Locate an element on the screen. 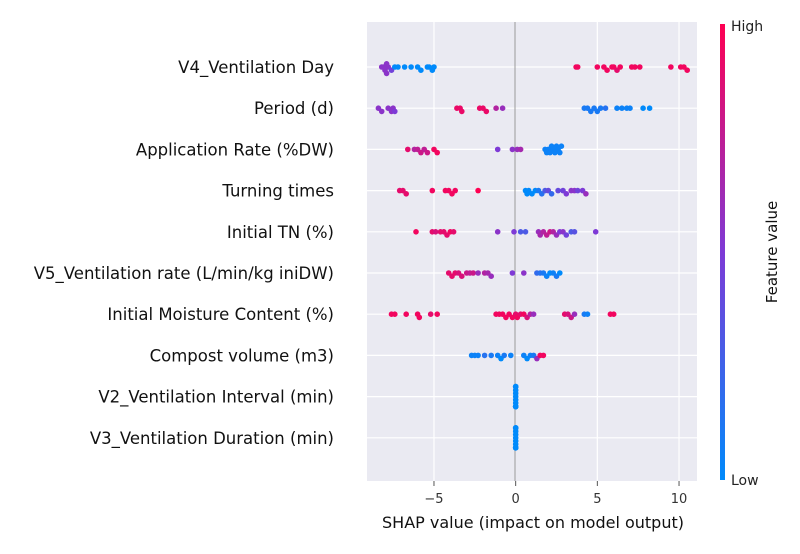 This screenshot has height=554, width=800. feature-label: V3_Ventilation Duration (min) is located at coordinates (212, 439).